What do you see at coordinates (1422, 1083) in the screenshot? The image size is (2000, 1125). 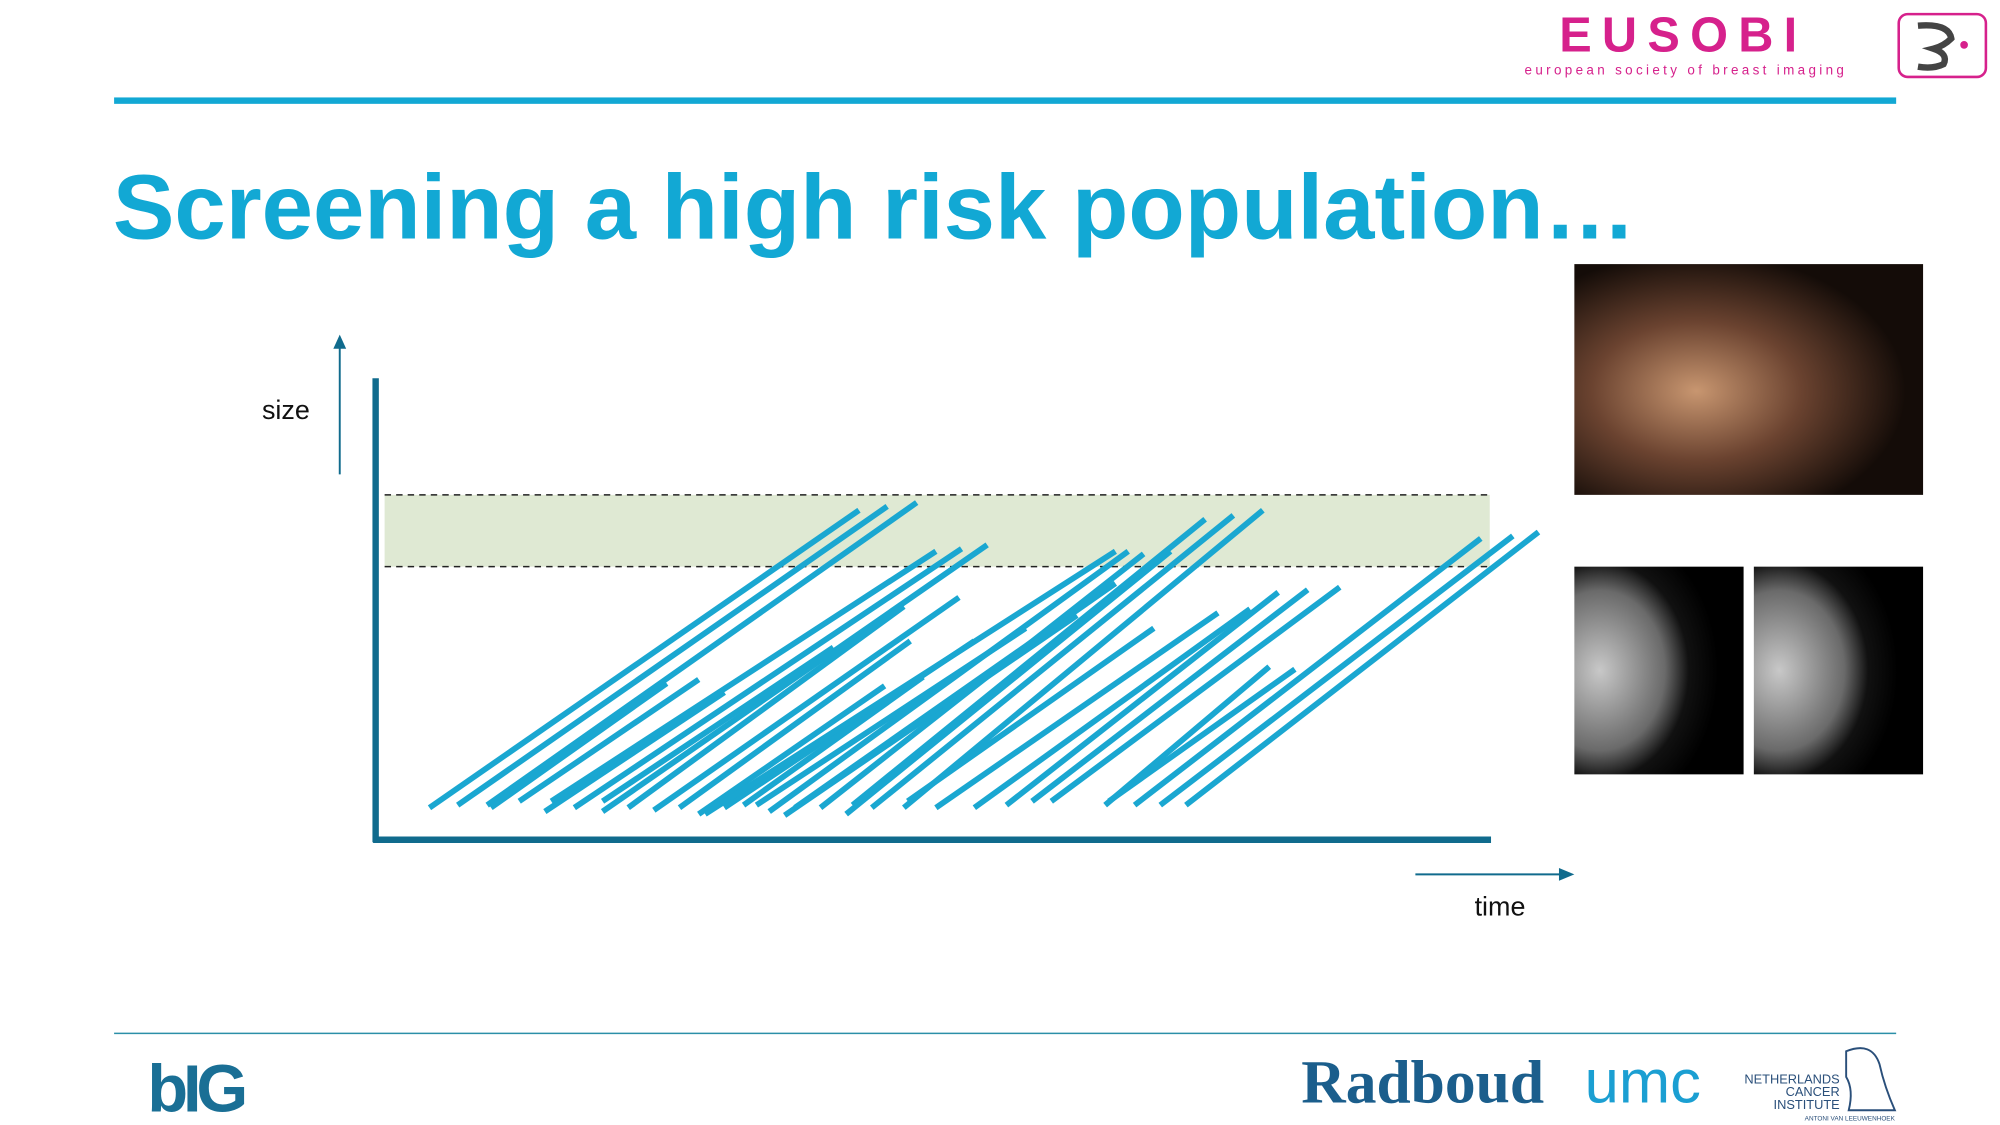 I see `radboud-logo: Radboud` at bounding box center [1422, 1083].